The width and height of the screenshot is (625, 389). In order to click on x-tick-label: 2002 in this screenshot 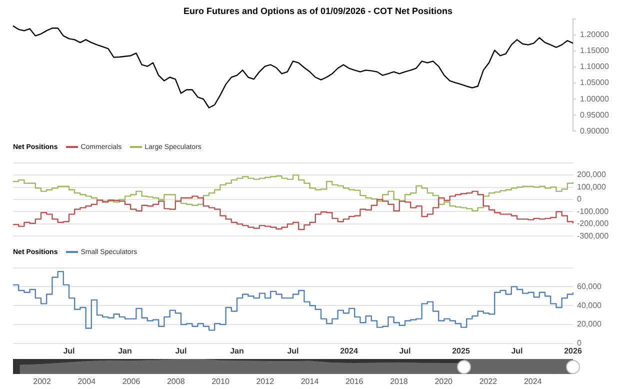, I will do `click(42, 381)`.